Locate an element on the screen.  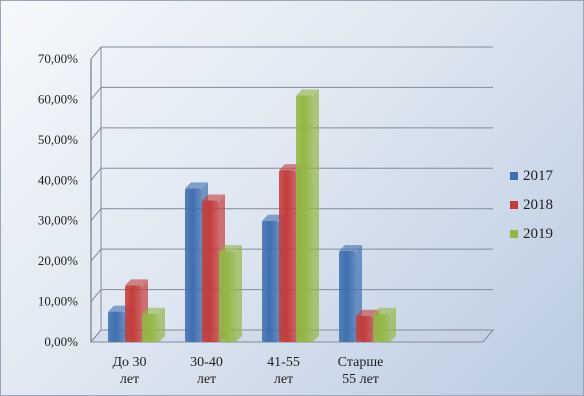
x-tick-label: До 30 is located at coordinates (129, 362).